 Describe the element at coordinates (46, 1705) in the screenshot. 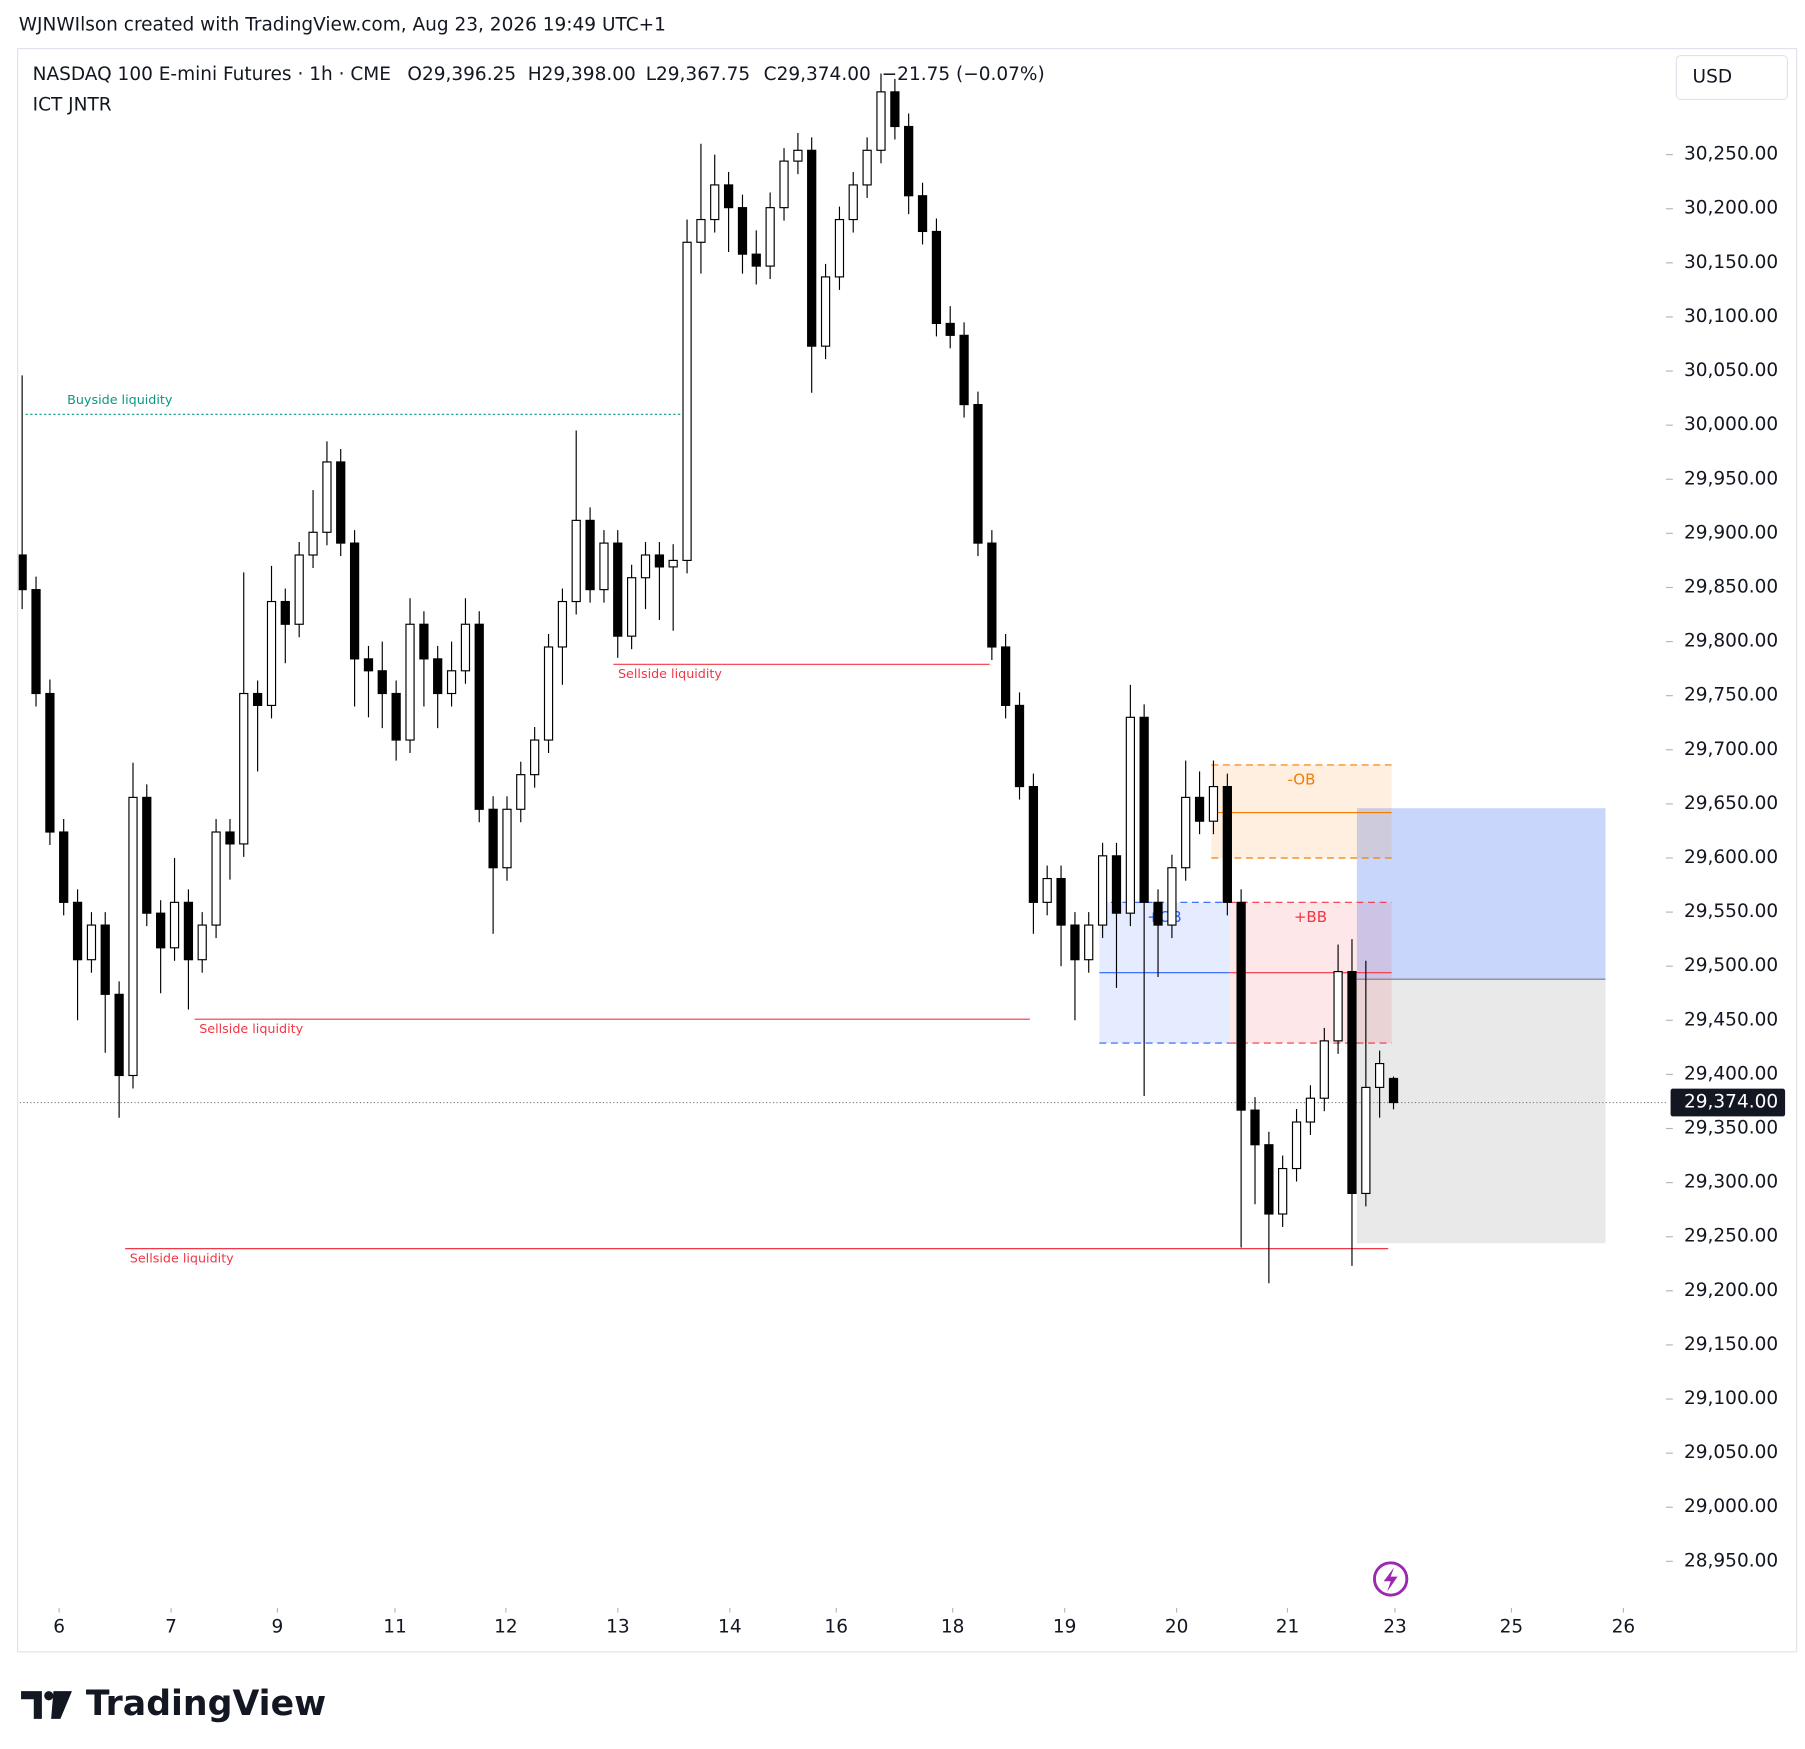

I see `brand-logo` at that location.